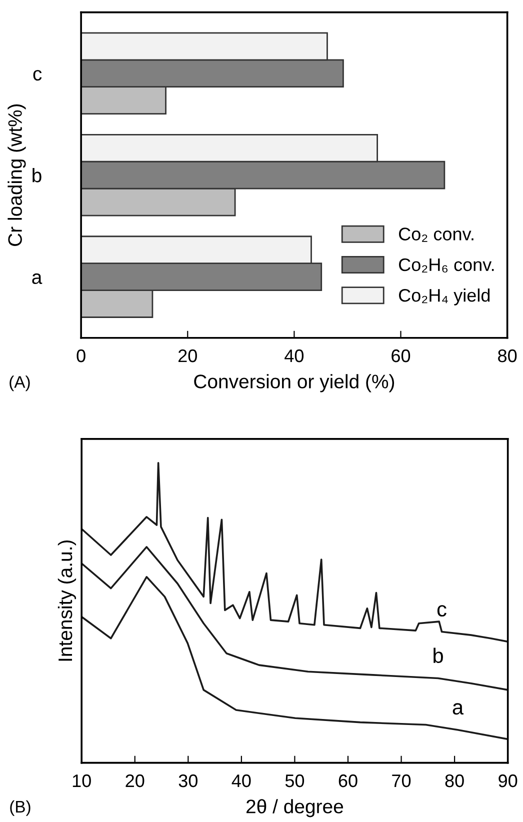 This screenshot has height=822, width=523. What do you see at coordinates (294, 781) in the screenshot?
I see `x-tick-label: 50` at bounding box center [294, 781].